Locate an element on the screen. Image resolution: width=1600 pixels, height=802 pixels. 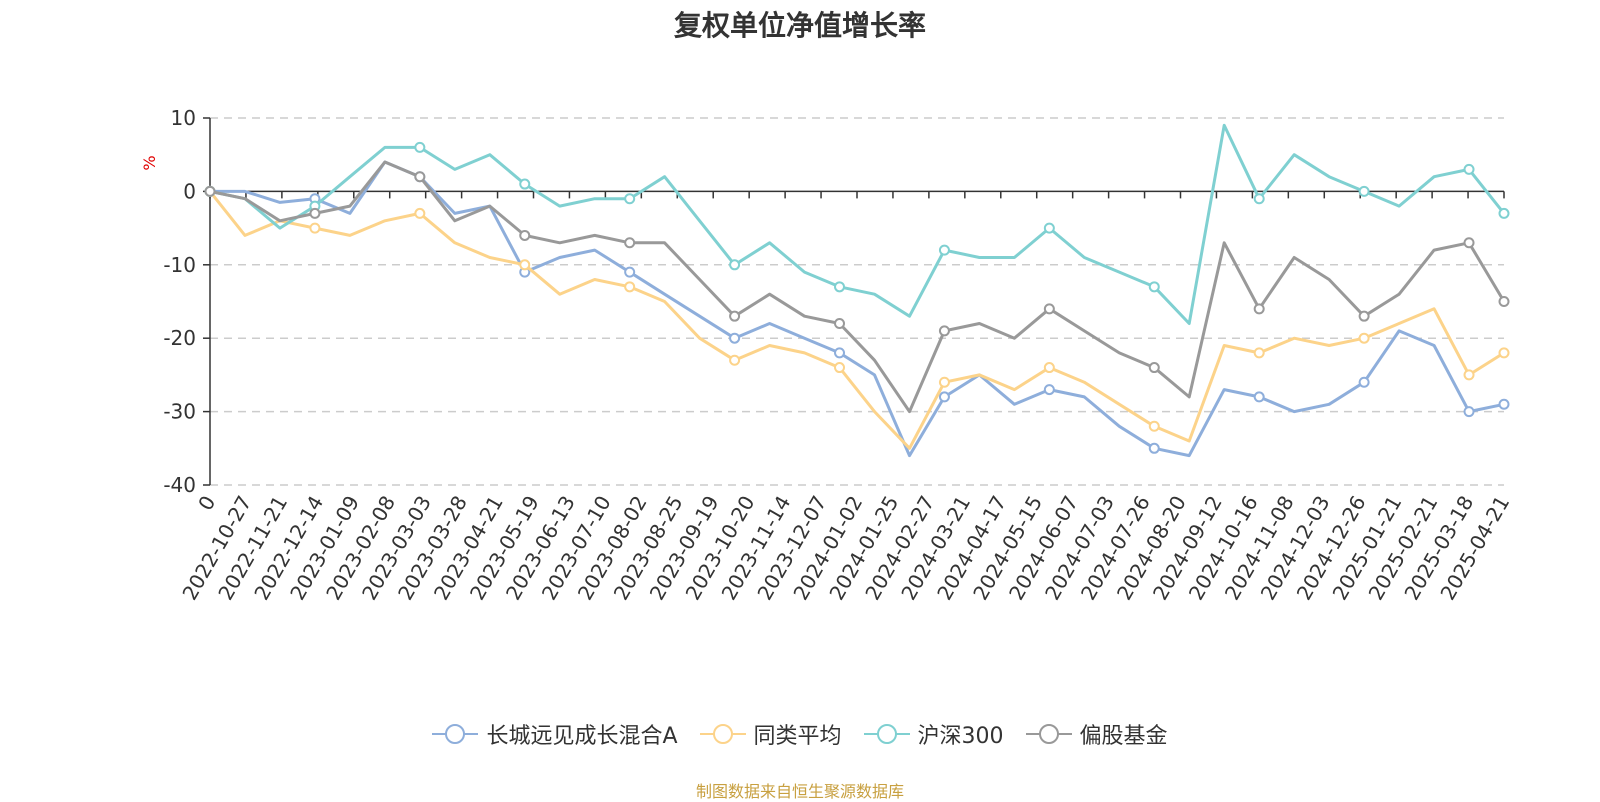
y-tick-label: -10 is located at coordinates (179, 265).